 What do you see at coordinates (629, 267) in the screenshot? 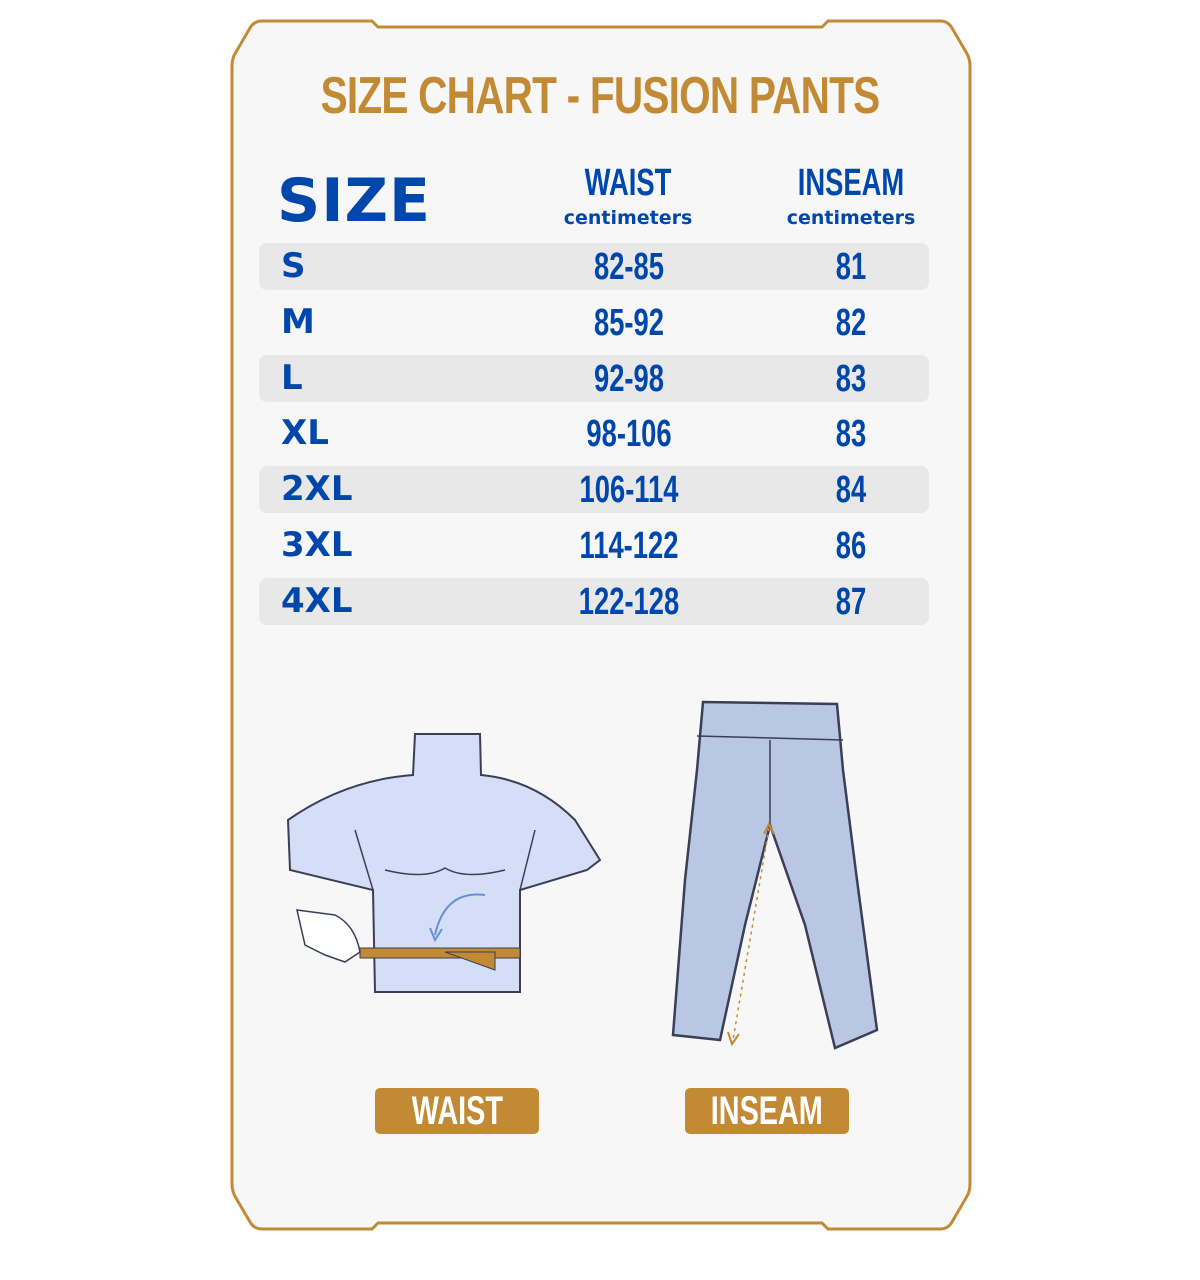
I see `waist-cell: 82-85` at bounding box center [629, 267].